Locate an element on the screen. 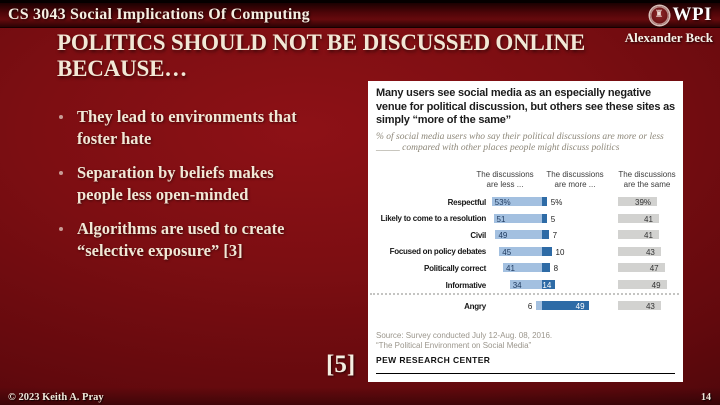 The height and width of the screenshot is (405, 720). bar-less-value: 45 is located at coordinates (507, 252).